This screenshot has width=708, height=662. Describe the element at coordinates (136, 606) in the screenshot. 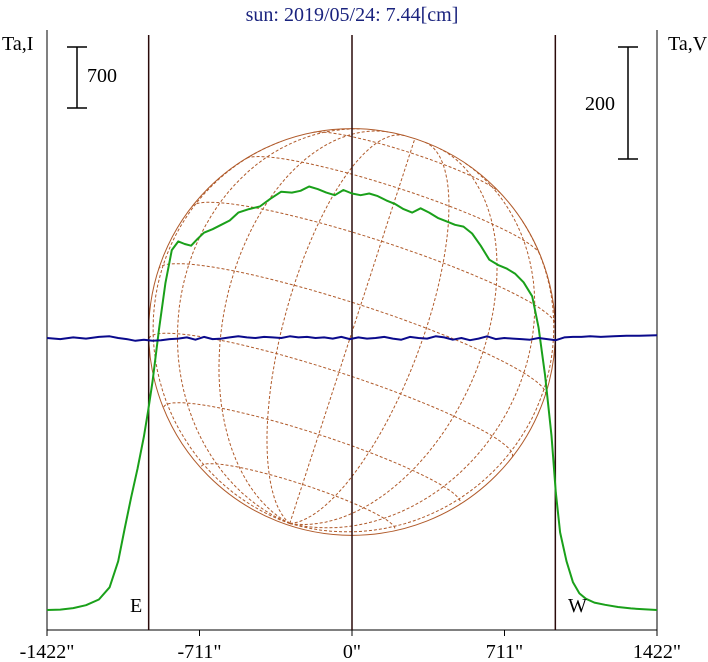

I see `east-limb-label: E` at that location.